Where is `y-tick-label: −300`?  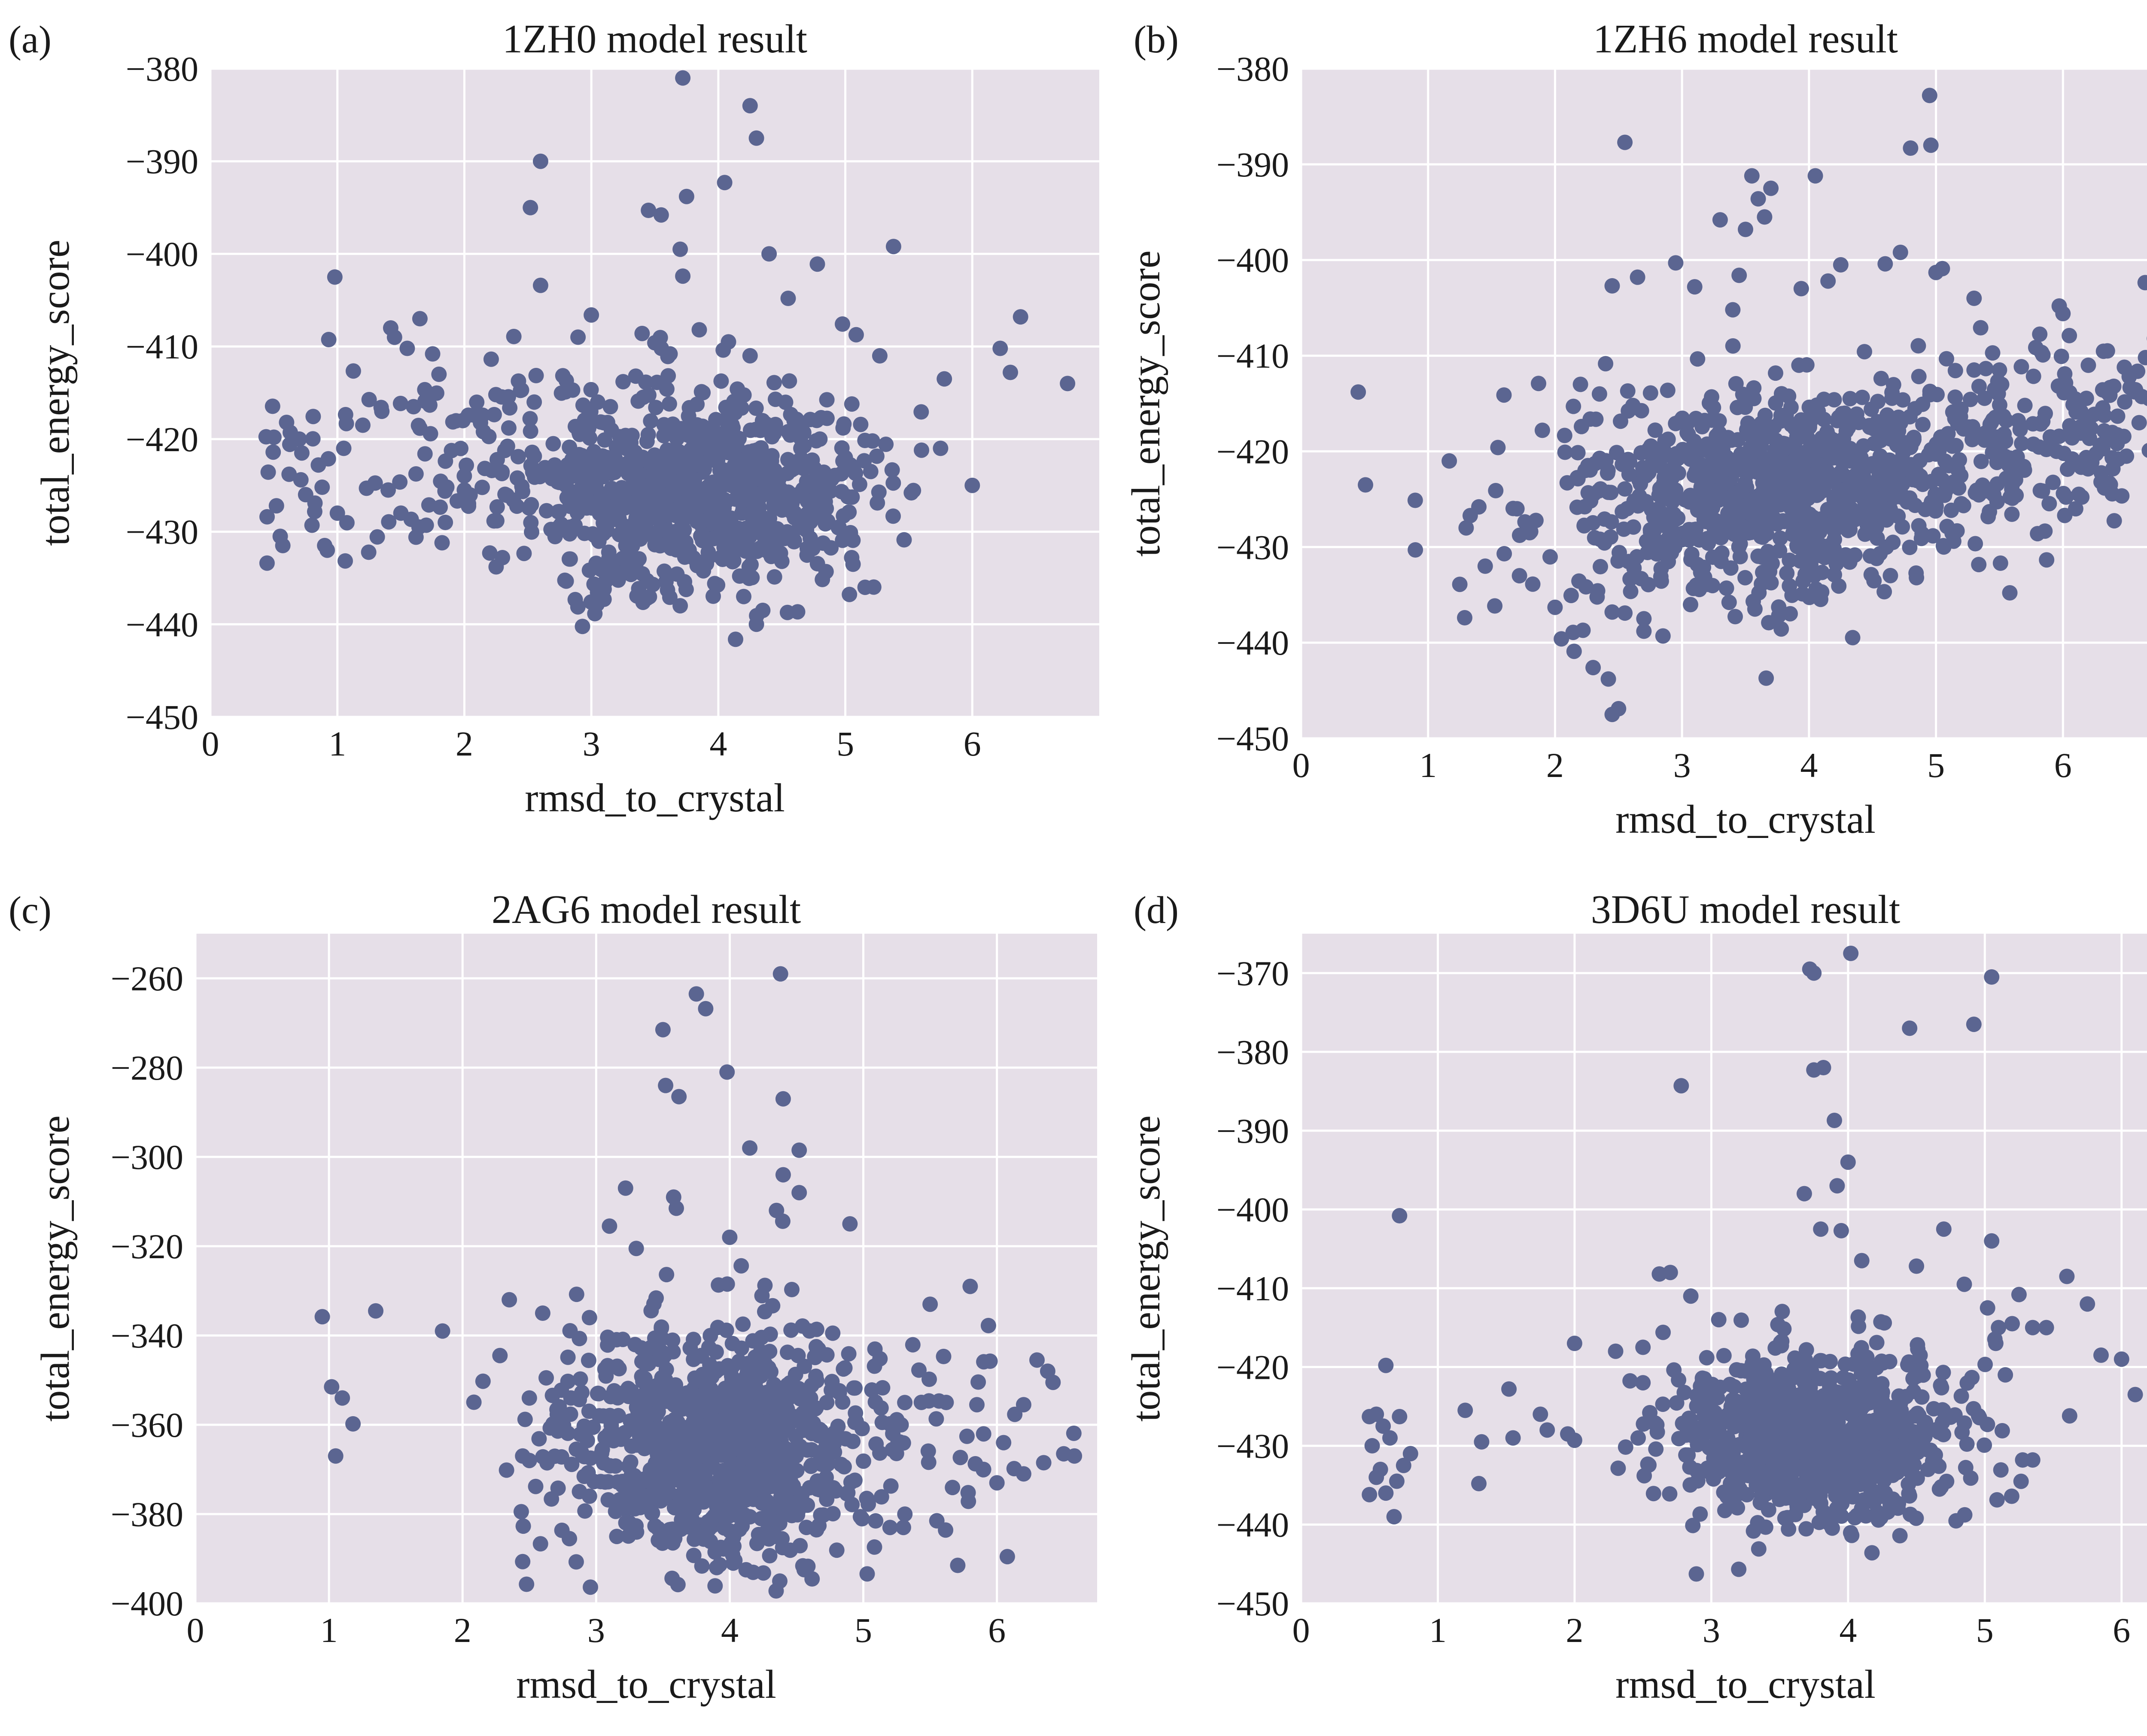 y-tick-label: −300 is located at coordinates (147, 1157).